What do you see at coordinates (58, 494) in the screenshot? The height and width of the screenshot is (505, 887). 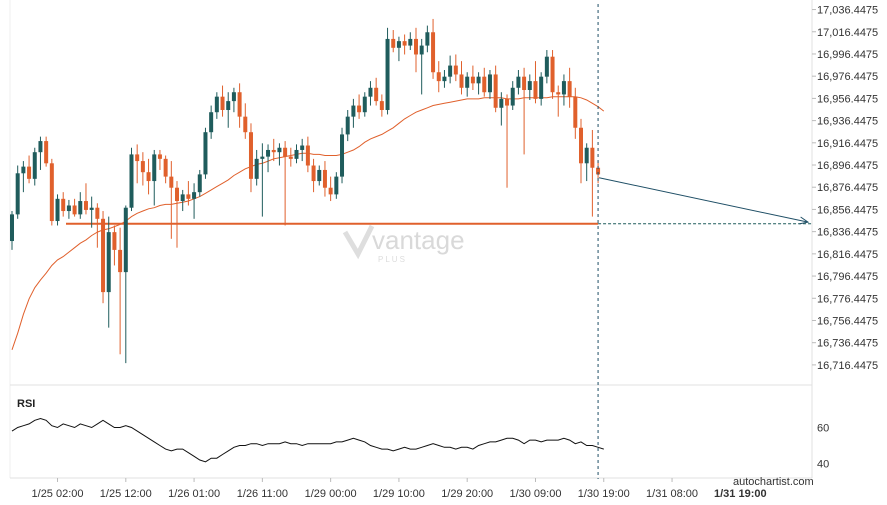 I see `x-tick-label: 1/25 02:00` at bounding box center [58, 494].